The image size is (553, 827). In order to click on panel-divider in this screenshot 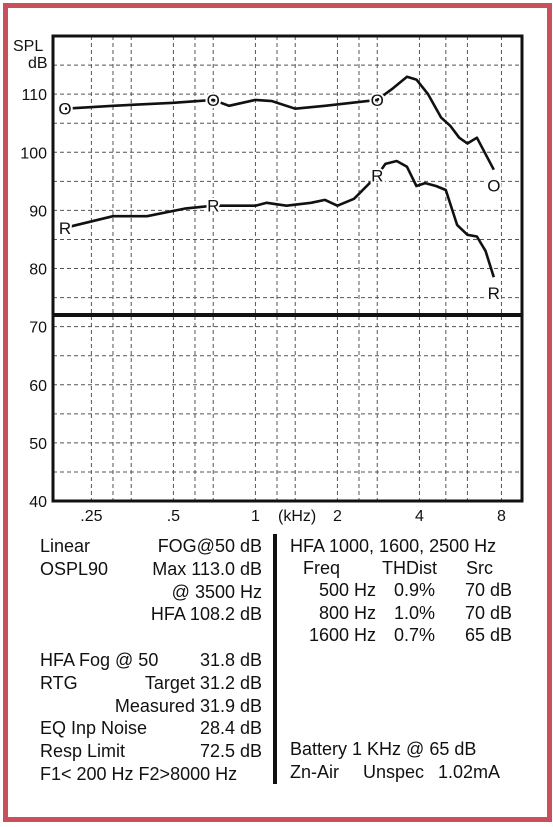, I will do `click(275, 659)`.